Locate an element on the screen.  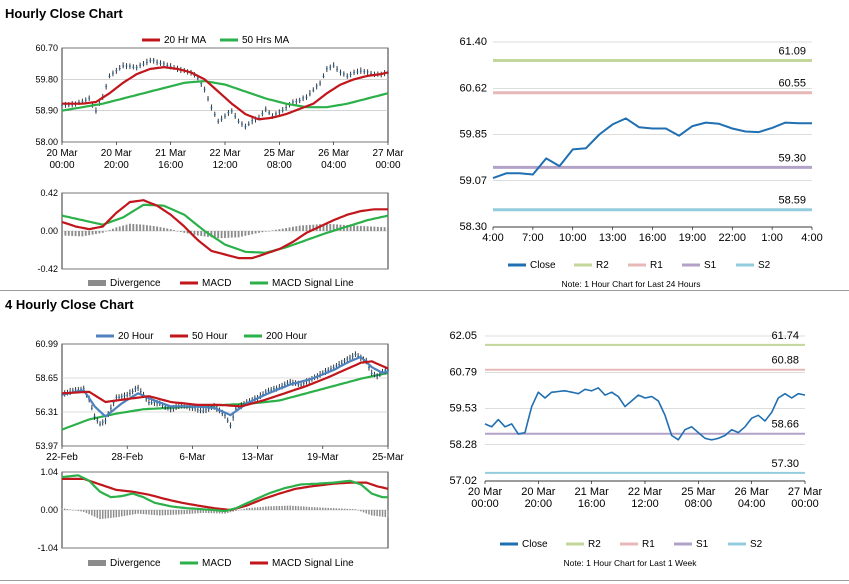
x-tick-label: 25 Mar is located at coordinates (698, 492).